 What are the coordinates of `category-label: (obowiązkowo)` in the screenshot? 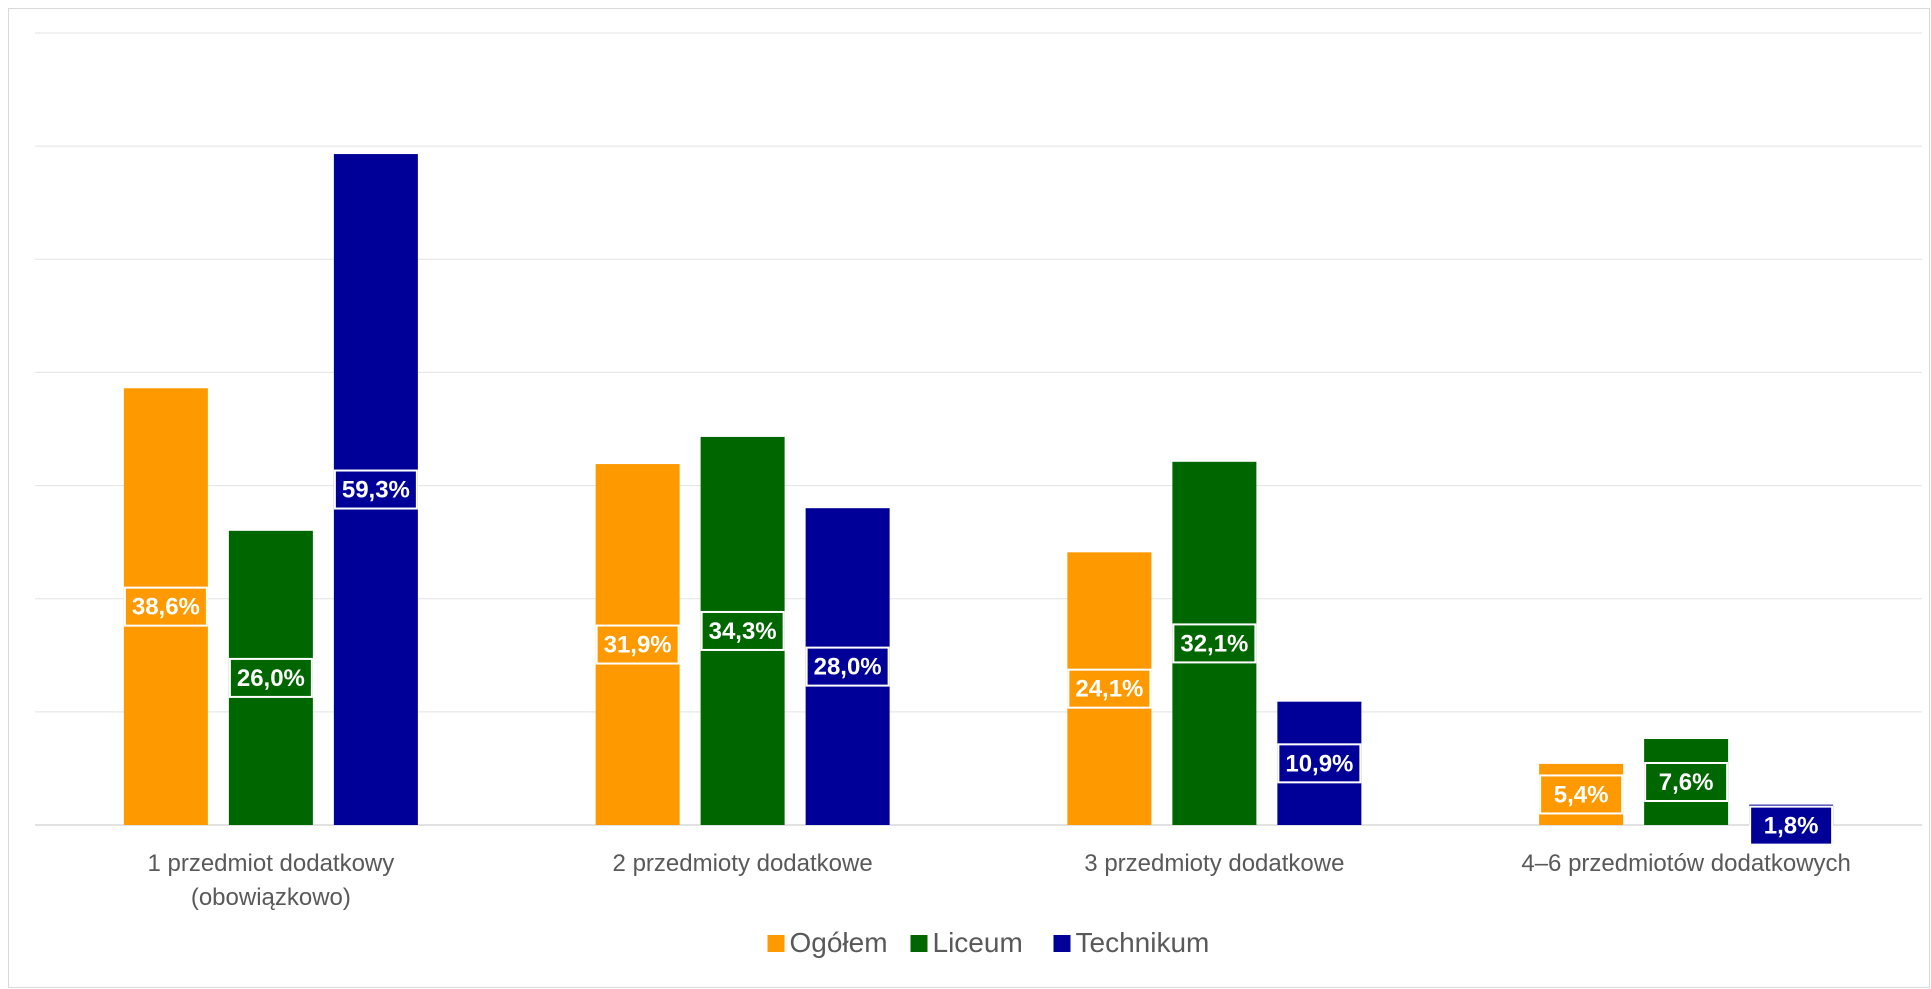 It's located at (271, 897).